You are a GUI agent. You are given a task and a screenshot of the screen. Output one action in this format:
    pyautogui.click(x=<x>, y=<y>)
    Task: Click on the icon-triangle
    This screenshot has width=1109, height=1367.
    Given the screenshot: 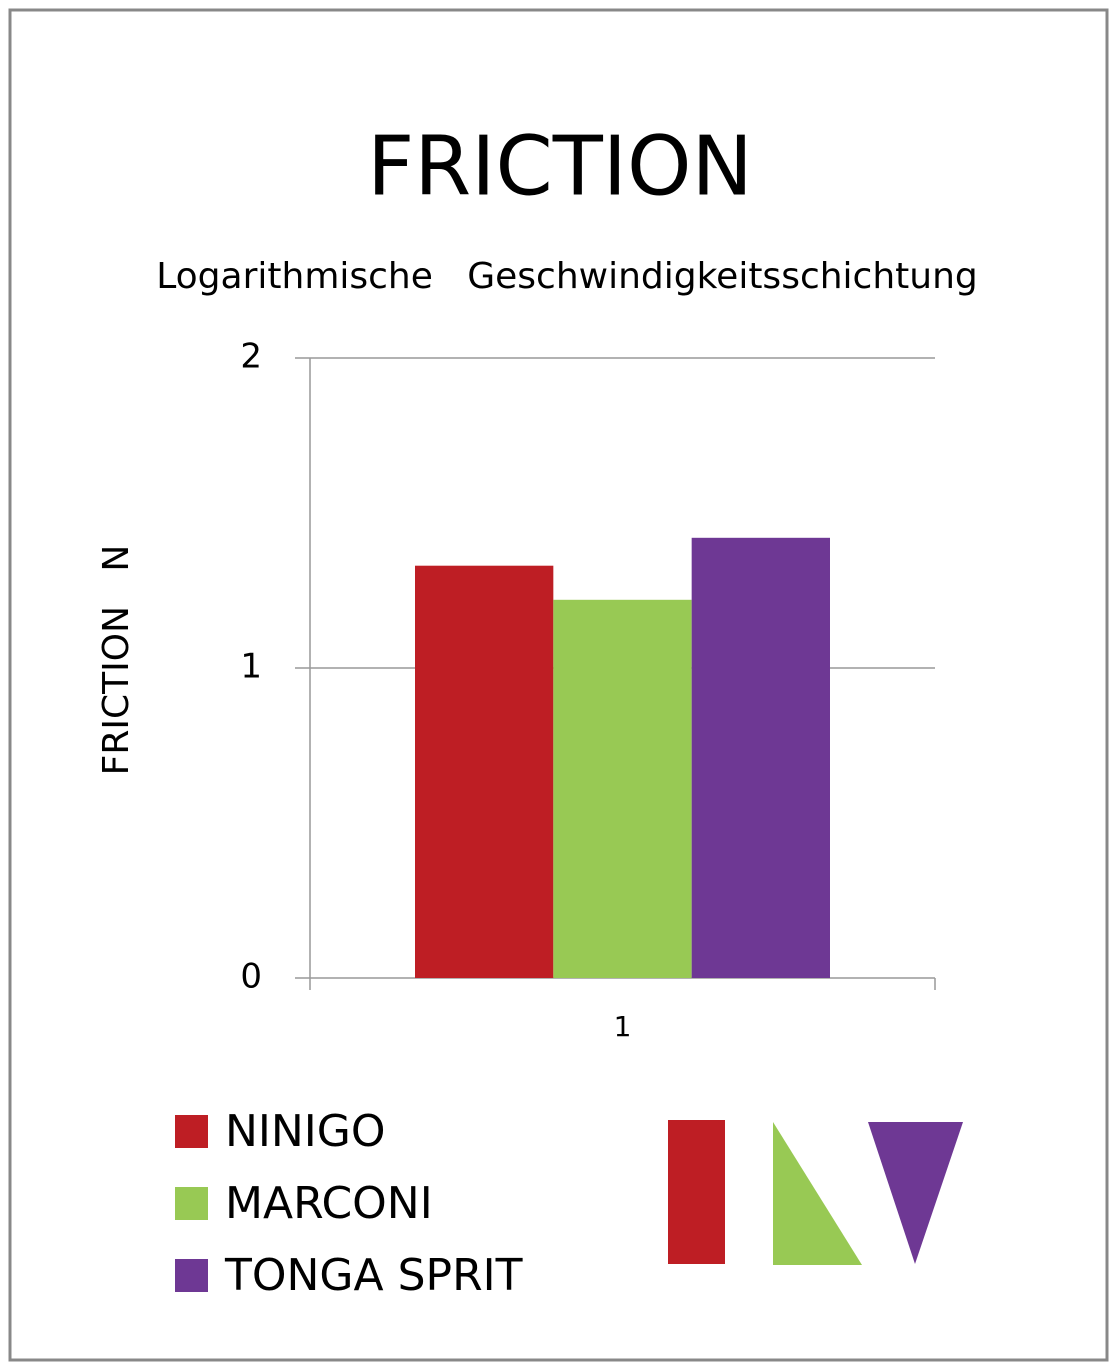 What is the action you would take?
    pyautogui.click(x=817, y=1193)
    